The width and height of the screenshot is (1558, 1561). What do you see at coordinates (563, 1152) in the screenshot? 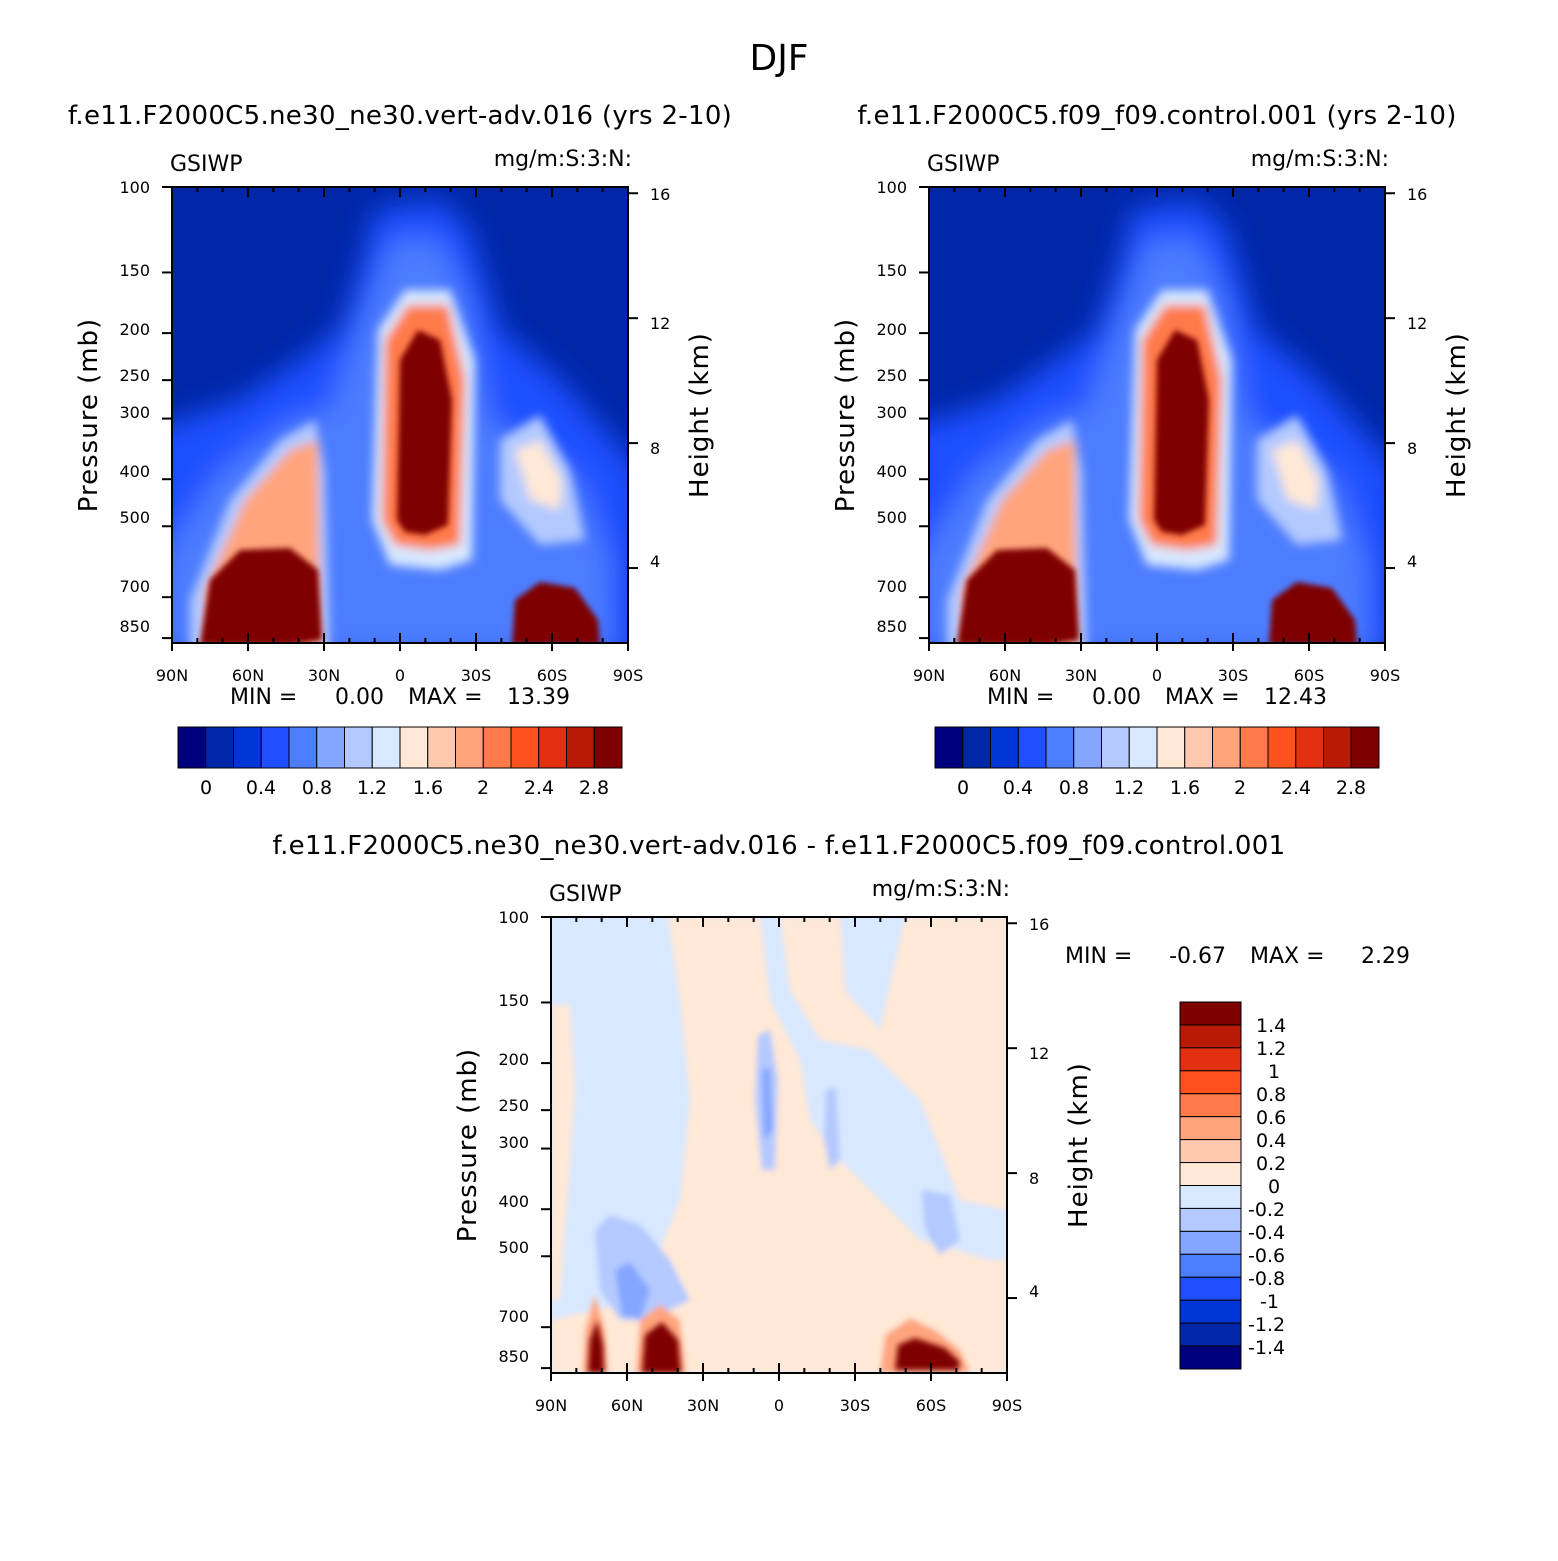
I see `field-positive-region` at bounding box center [563, 1152].